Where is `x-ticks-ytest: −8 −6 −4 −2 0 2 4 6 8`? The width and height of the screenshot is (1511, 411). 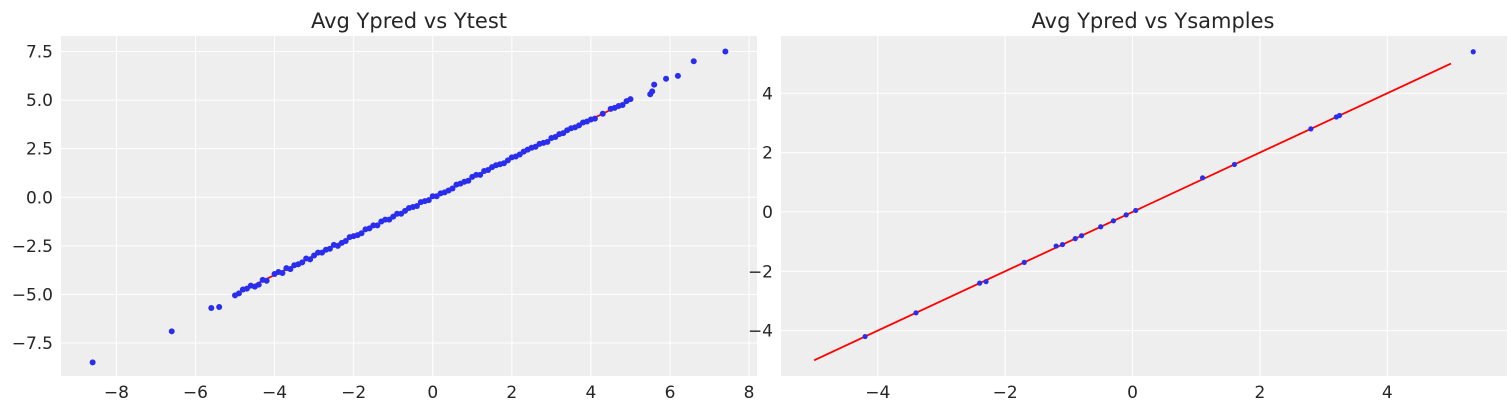
x-ticks-ytest: −8 −6 −4 −2 0 2 4 6 8 is located at coordinates (429, 393).